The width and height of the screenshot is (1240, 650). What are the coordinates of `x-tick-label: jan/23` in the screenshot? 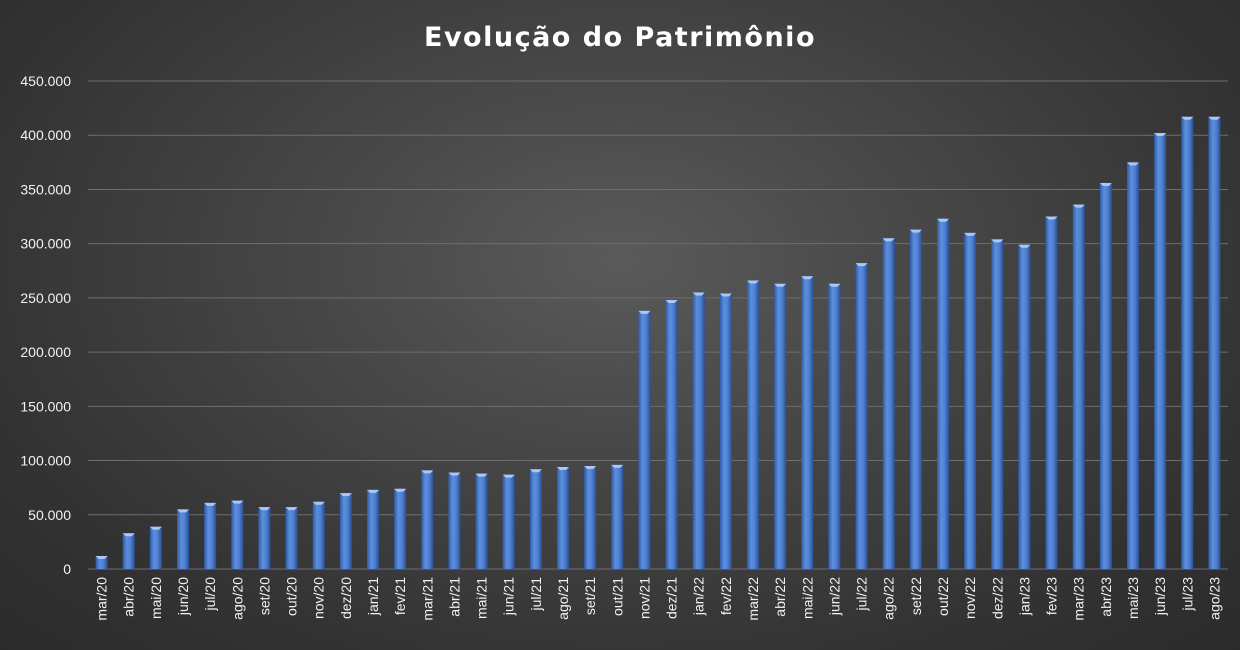 It's located at (1024, 596).